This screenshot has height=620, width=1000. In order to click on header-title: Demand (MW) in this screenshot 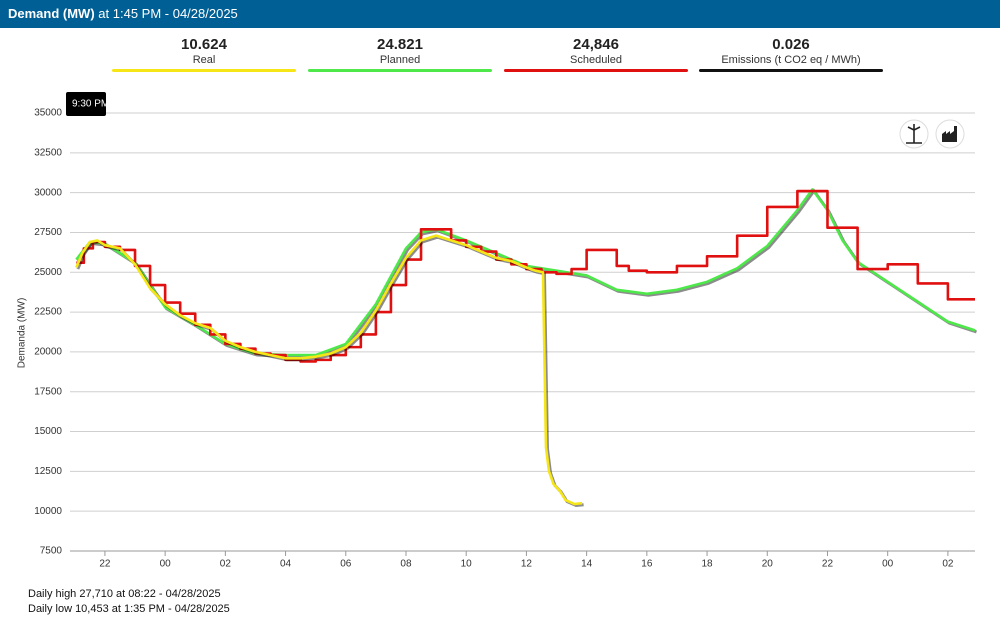, I will do `click(51, 13)`.